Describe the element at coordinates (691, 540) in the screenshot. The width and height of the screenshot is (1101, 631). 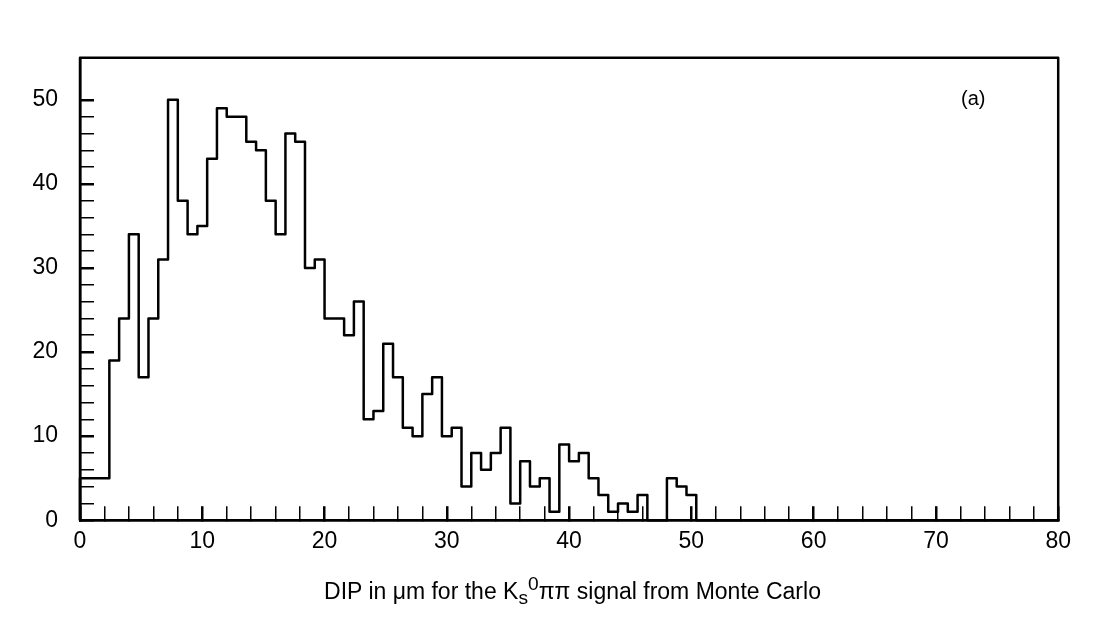
I see `x-tick-label: 50` at that location.